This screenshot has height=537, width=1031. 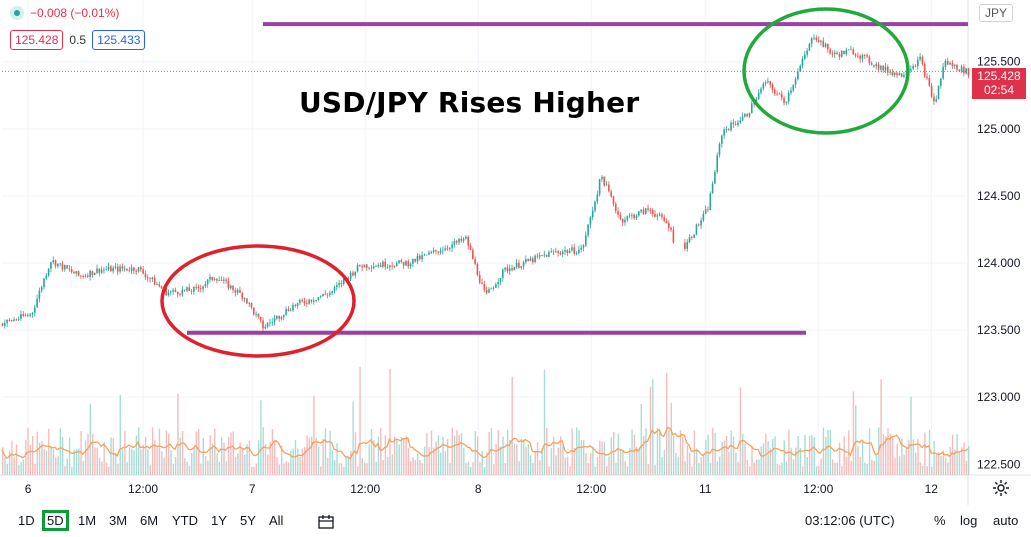 What do you see at coordinates (940, 520) in the screenshot?
I see `percent-scale-toggle: %` at bounding box center [940, 520].